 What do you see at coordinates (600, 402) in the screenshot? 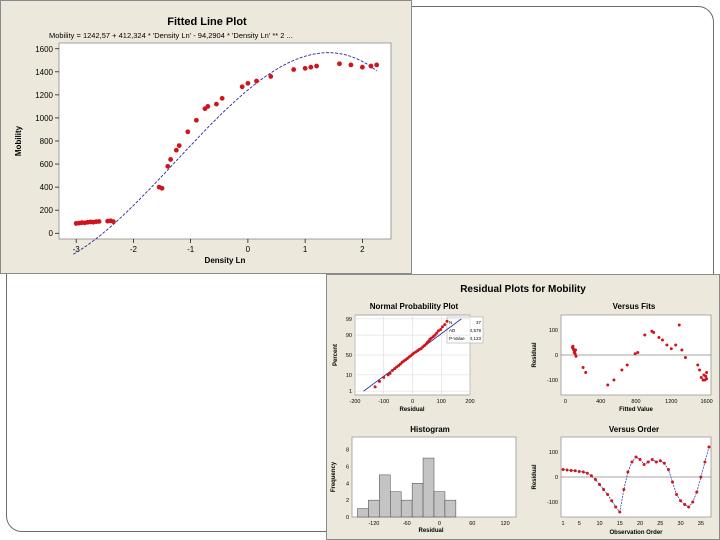
I see `vfits-xtick-label: 400` at bounding box center [600, 402].